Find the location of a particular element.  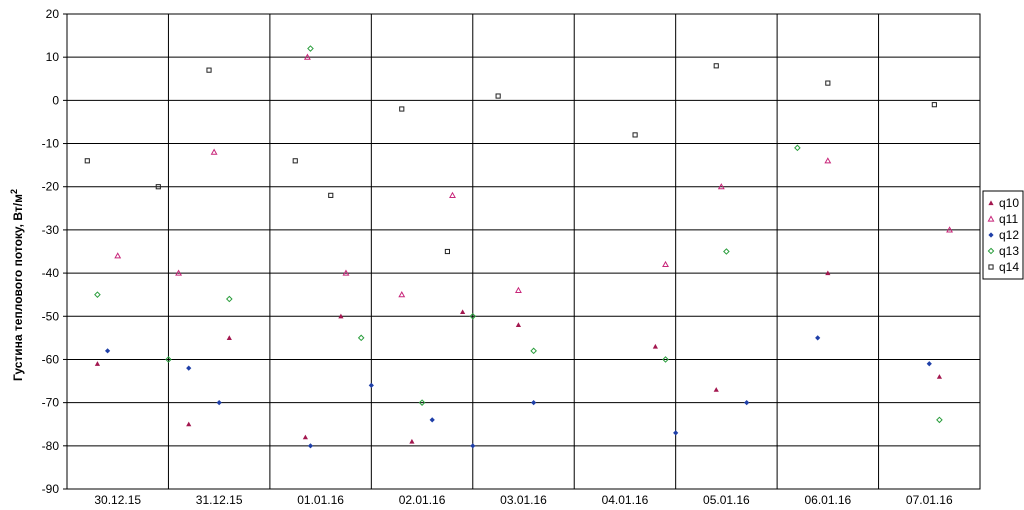

x-tick-label: 02.01.16 is located at coordinates (422, 500).